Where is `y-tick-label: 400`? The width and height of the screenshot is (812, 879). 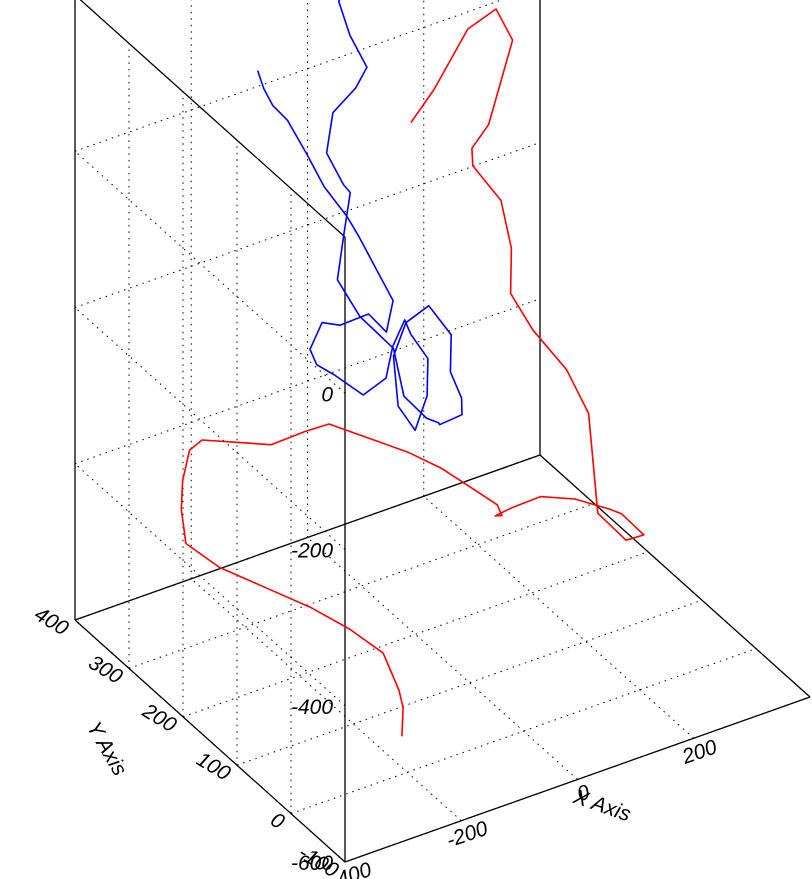
y-tick-label: 400 is located at coordinates (51, 622).